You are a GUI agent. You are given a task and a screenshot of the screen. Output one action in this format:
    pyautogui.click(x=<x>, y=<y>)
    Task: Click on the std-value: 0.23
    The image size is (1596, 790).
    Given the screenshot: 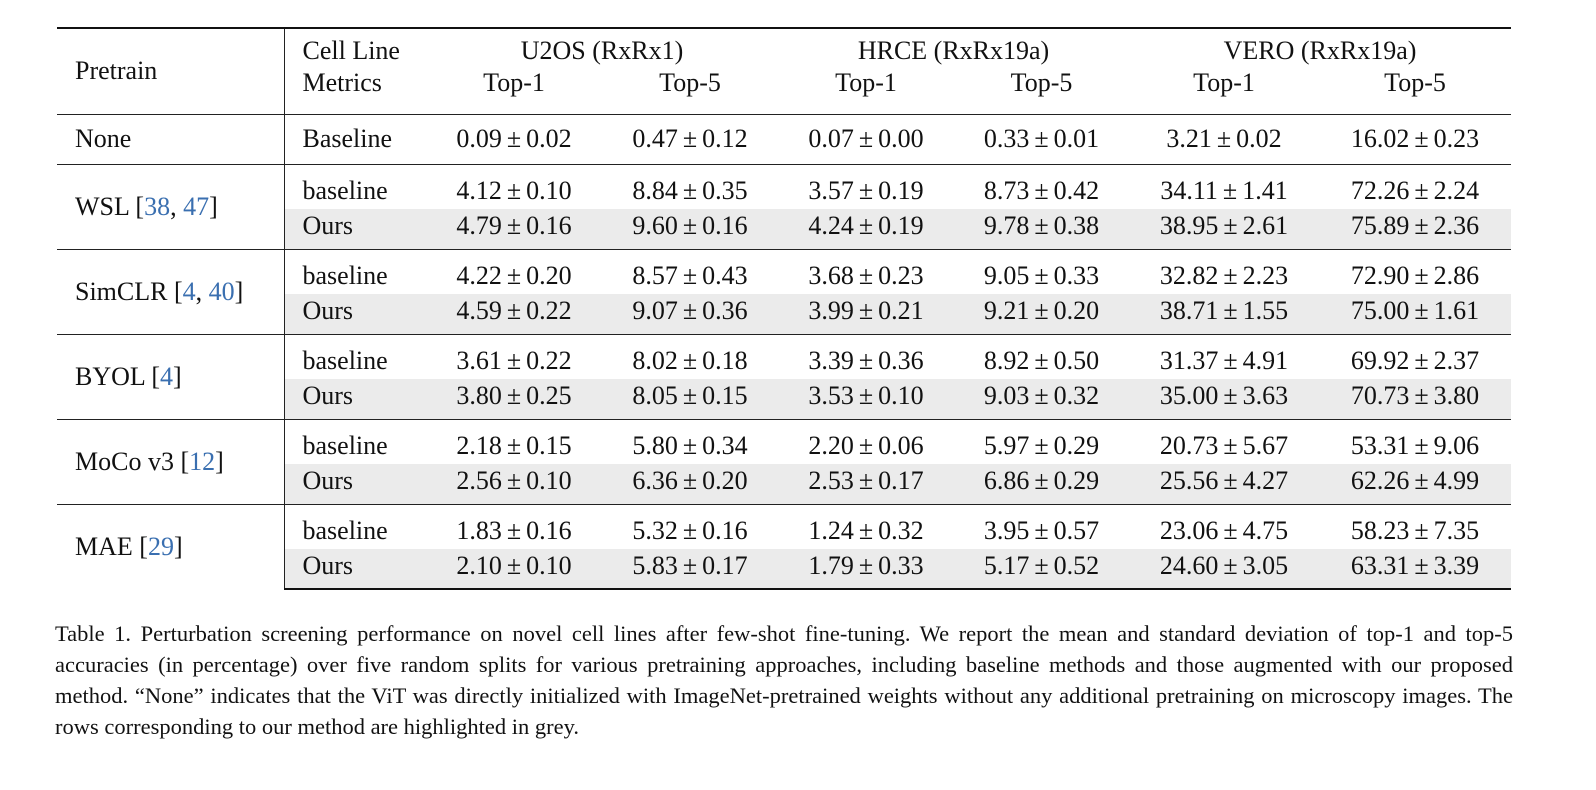 What is the action you would take?
    pyautogui.click(x=901, y=275)
    